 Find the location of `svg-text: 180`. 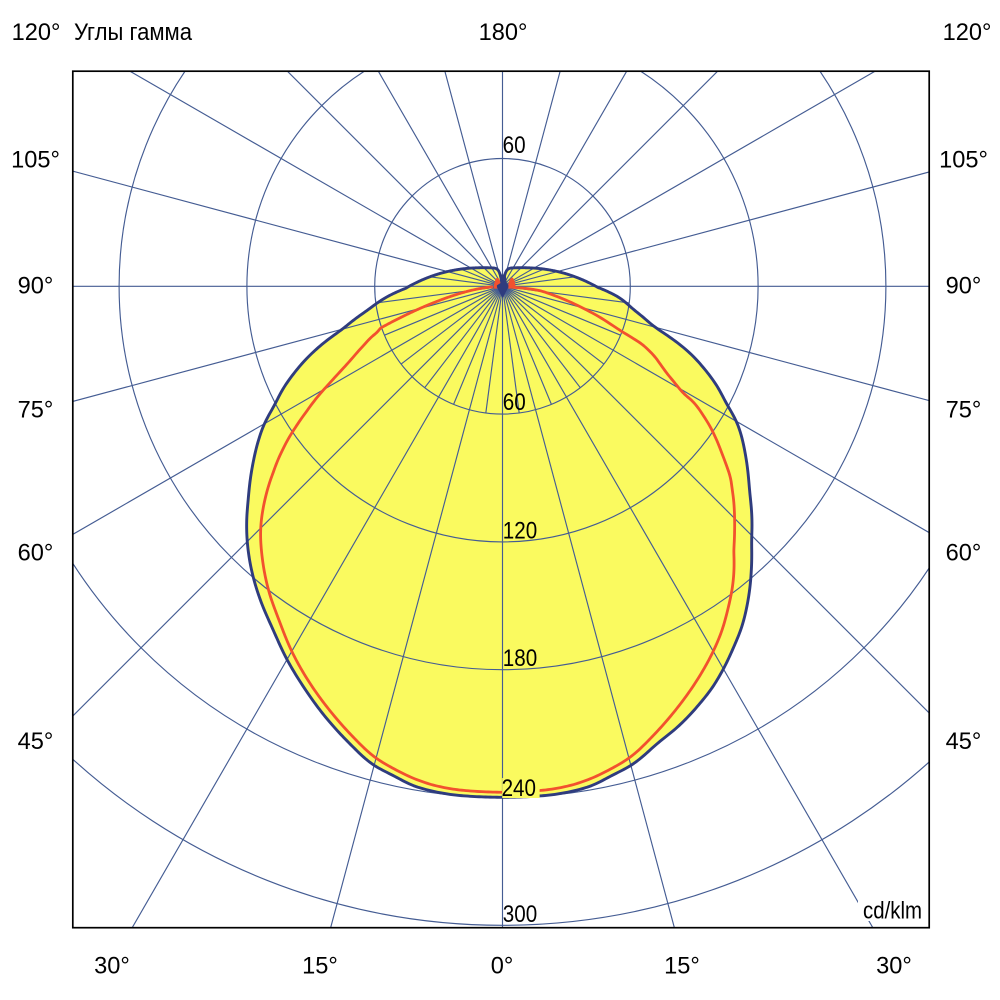

svg-text: 180 is located at coordinates (520, 658).